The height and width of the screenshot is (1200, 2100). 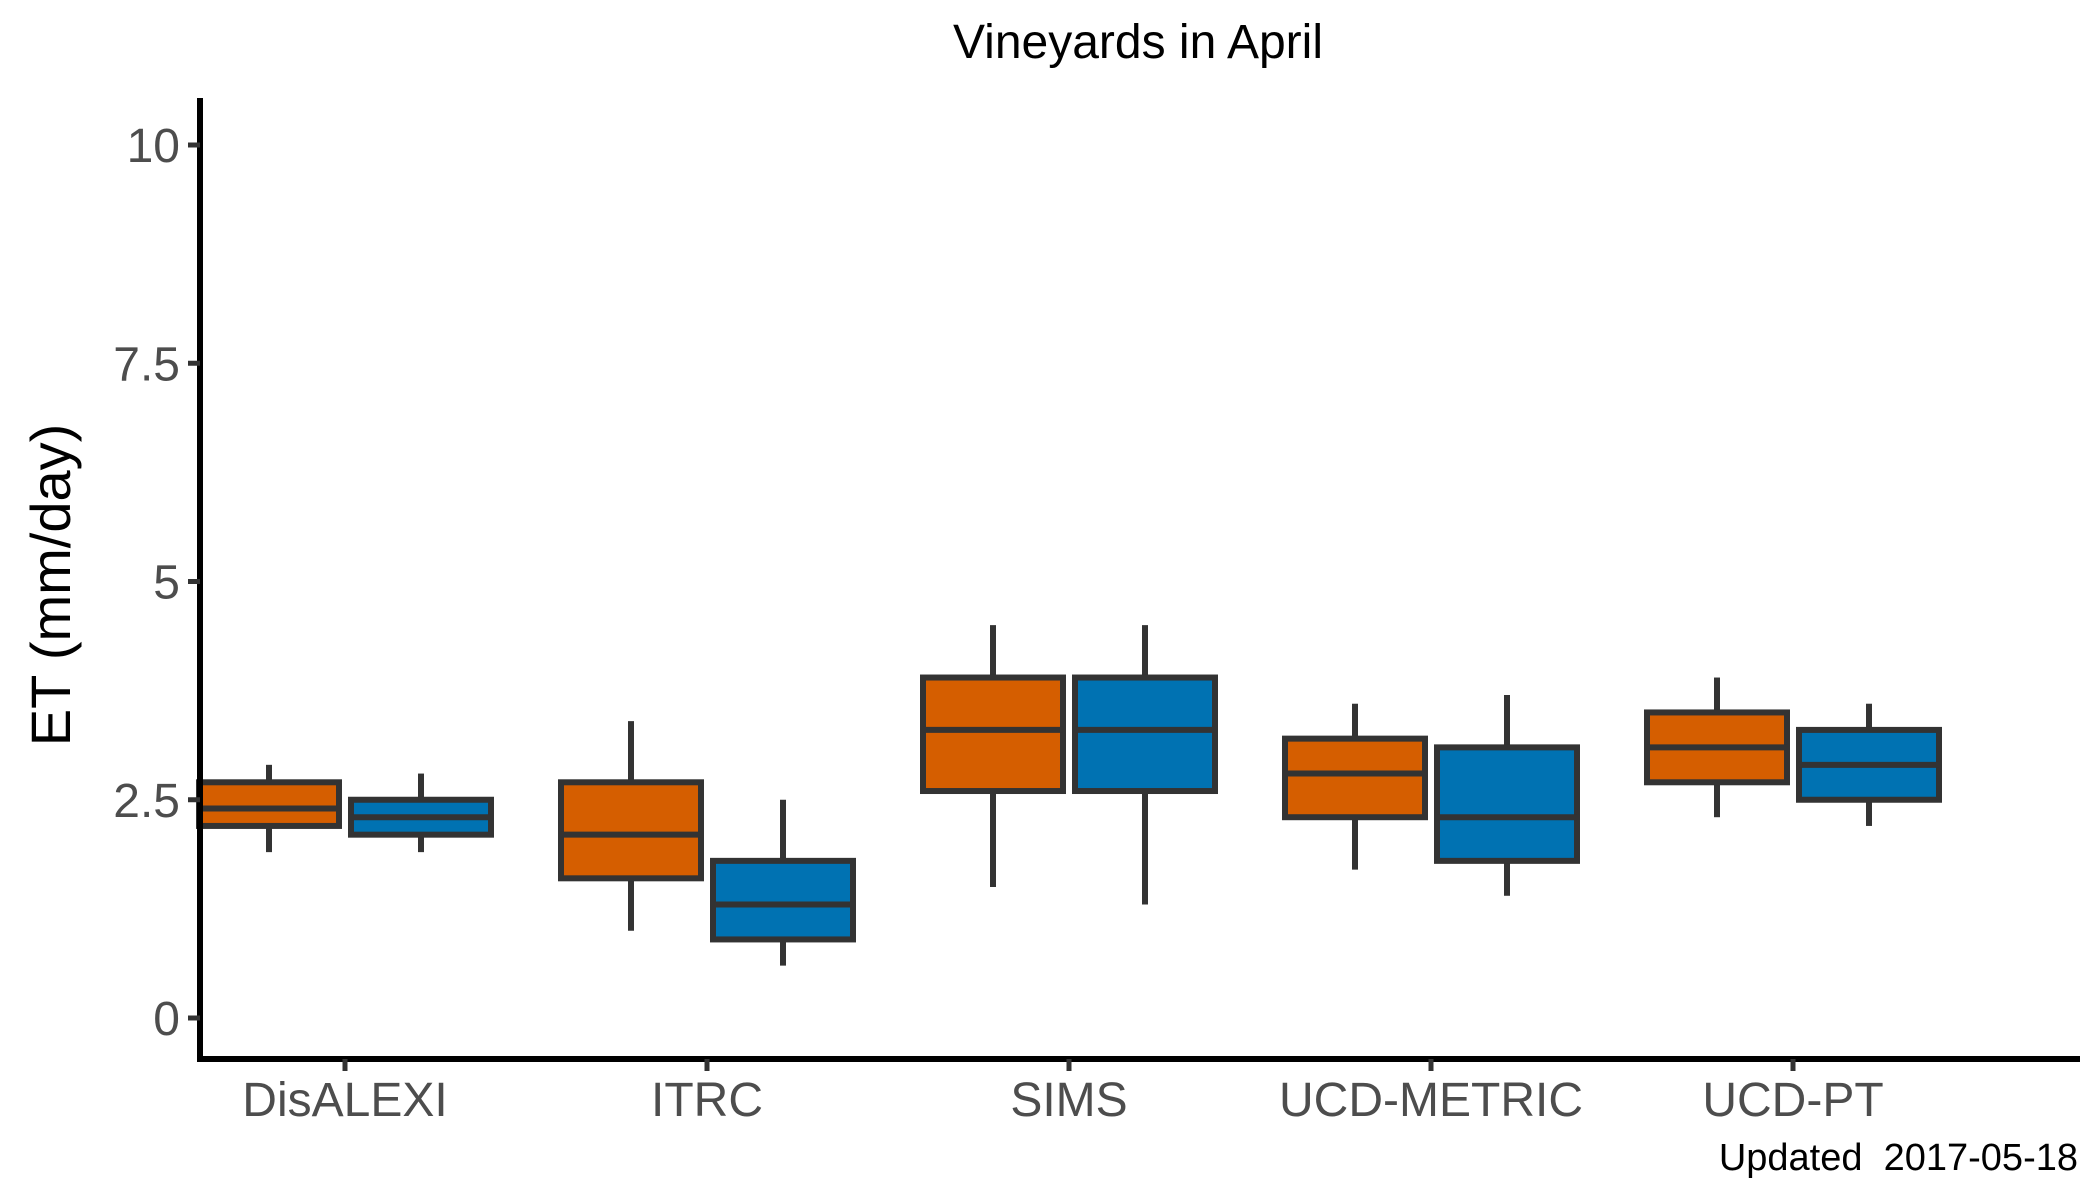 I want to click on y-tick-label: 0, so click(x=166, y=1019).